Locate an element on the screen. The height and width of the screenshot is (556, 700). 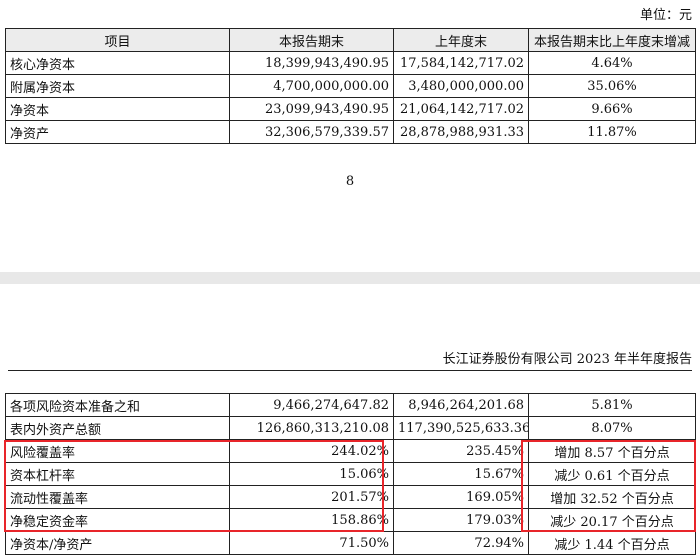
change-value: 8.07% is located at coordinates (612, 428).